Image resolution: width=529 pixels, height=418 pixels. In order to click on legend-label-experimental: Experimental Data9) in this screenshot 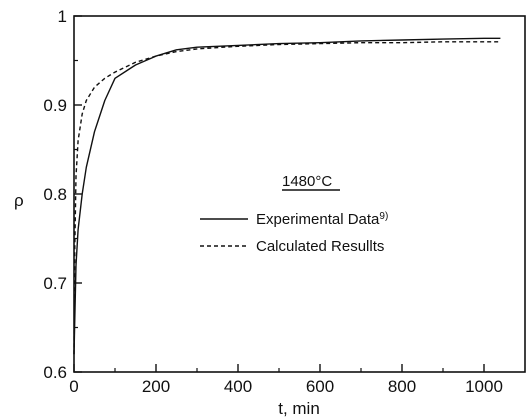, I will do `click(322, 219)`.